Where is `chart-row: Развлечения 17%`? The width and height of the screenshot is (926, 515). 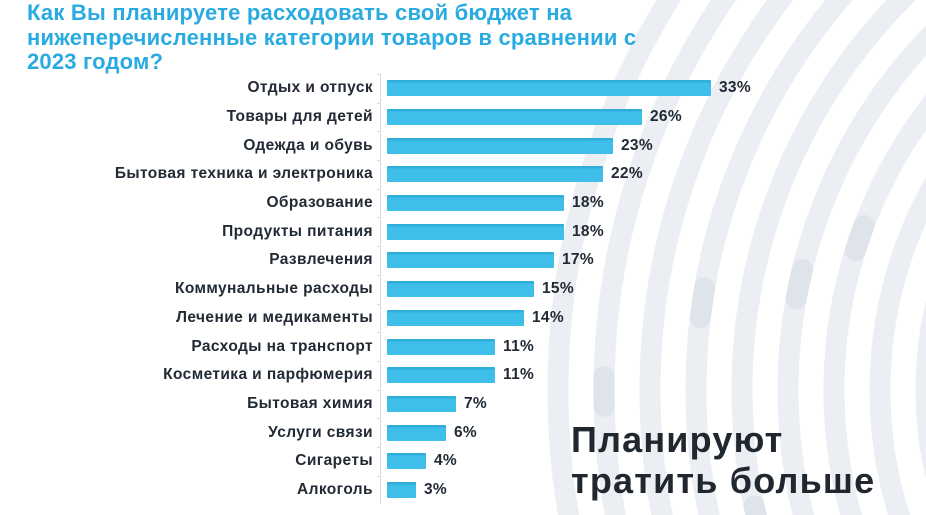
chart-row: Развлечения 17% is located at coordinates (463, 260).